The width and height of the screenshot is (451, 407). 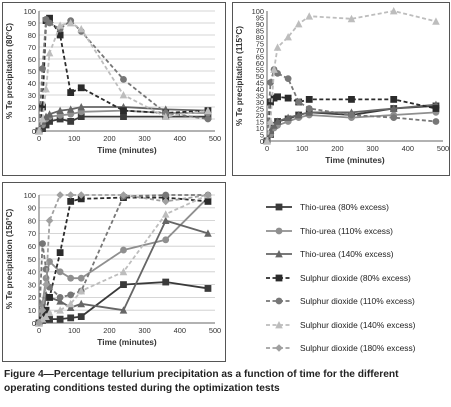 I want to click on chart-115c-y-tick-label: 75, so click(x=260, y=43).